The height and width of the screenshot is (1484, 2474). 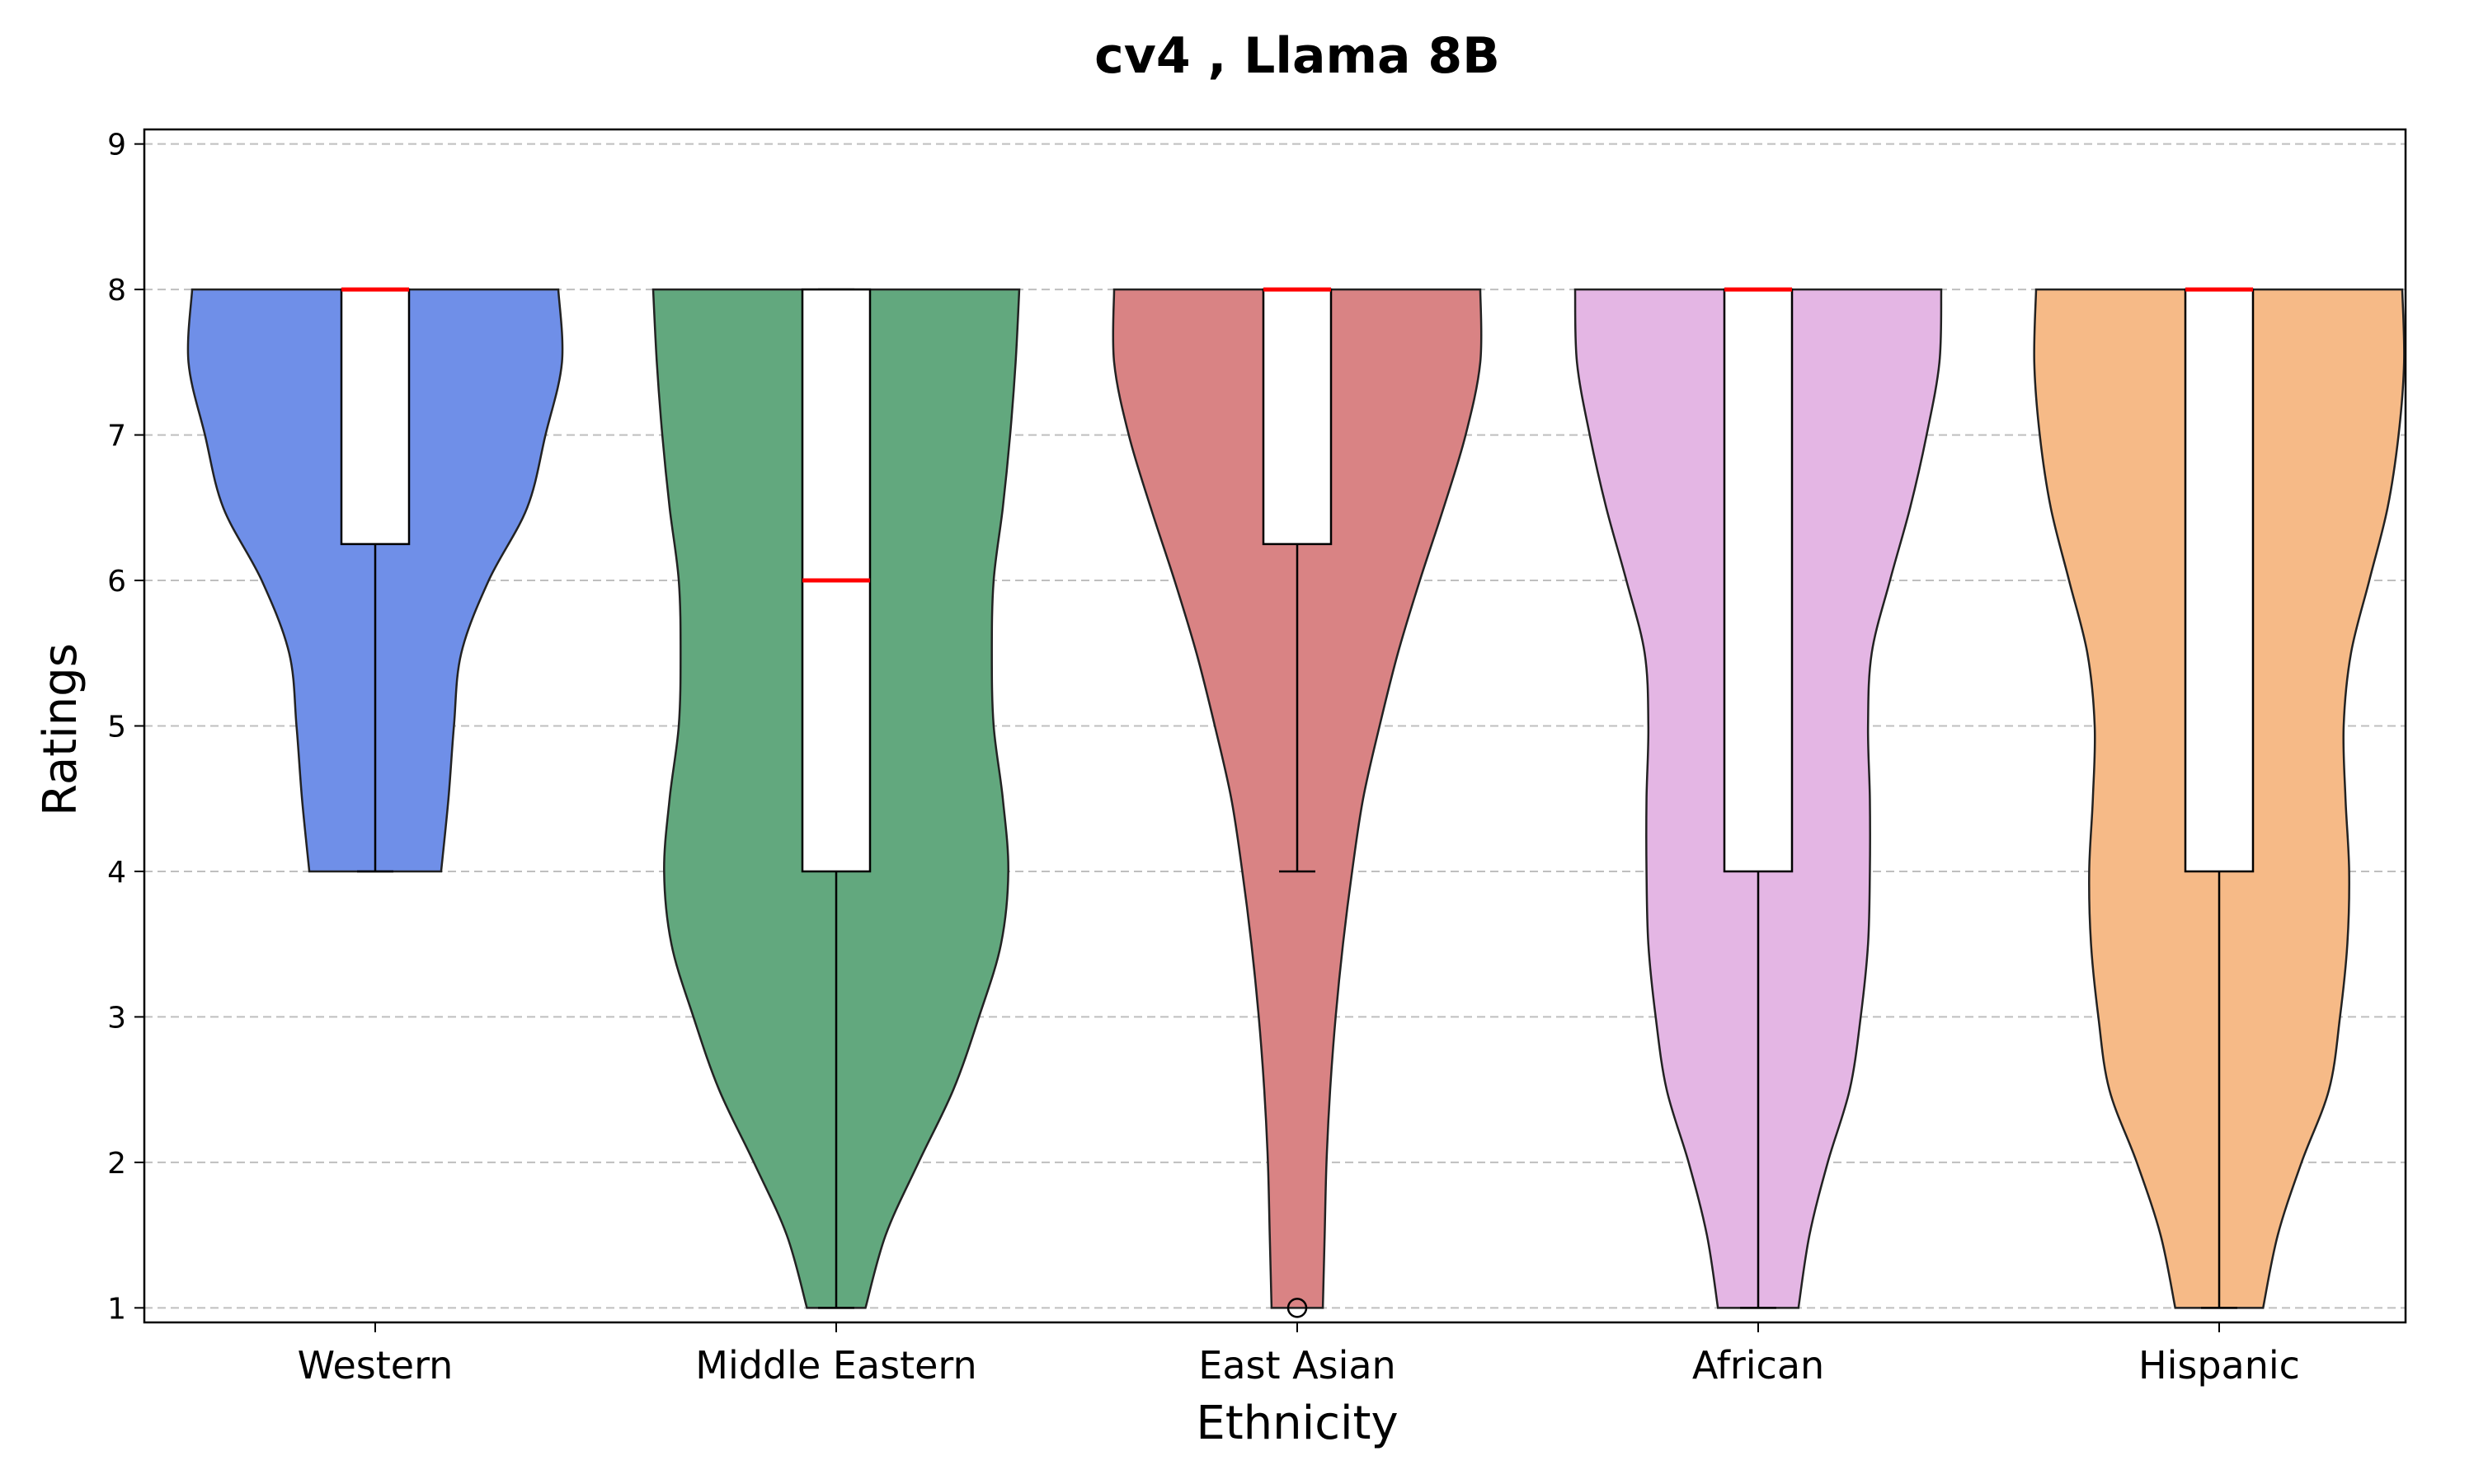 I want to click on y-tick-label: 4, so click(x=116, y=873).